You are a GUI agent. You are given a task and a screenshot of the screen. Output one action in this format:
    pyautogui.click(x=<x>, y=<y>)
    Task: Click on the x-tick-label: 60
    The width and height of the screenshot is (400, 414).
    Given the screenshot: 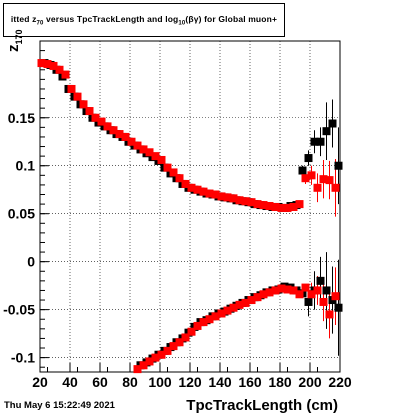 What is the action you would take?
    pyautogui.click(x=100, y=382)
    